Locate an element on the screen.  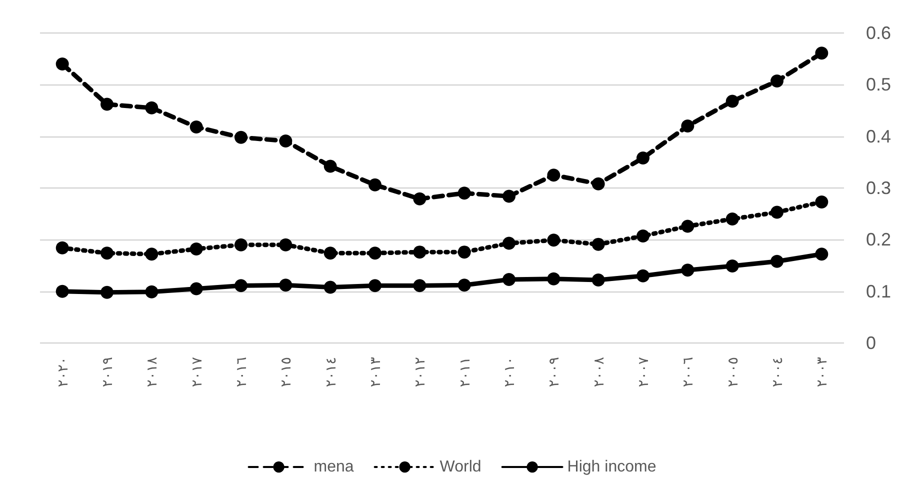
x-tick-label: ٢٠٢٠ is located at coordinates (62, 372).